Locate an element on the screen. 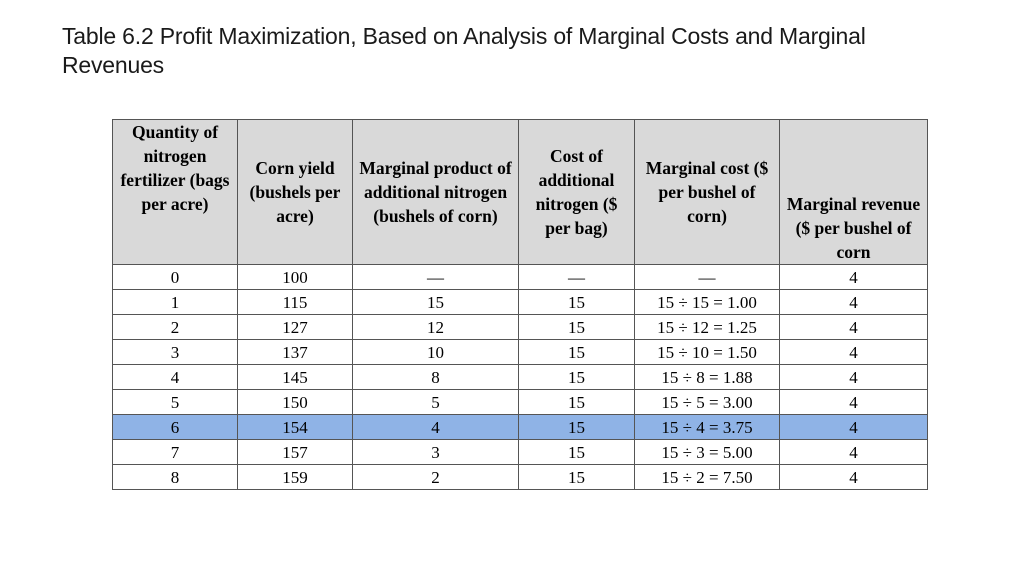 The height and width of the screenshot is (576, 1024). cell-marginal-product: 3 is located at coordinates (435, 452).